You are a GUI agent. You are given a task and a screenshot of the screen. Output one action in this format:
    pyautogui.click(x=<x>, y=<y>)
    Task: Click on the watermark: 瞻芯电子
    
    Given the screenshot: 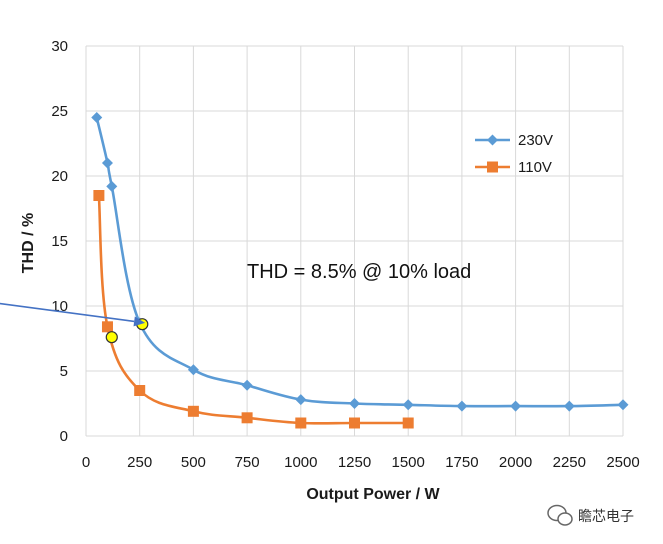 What is the action you would take?
    pyautogui.click(x=590, y=515)
    